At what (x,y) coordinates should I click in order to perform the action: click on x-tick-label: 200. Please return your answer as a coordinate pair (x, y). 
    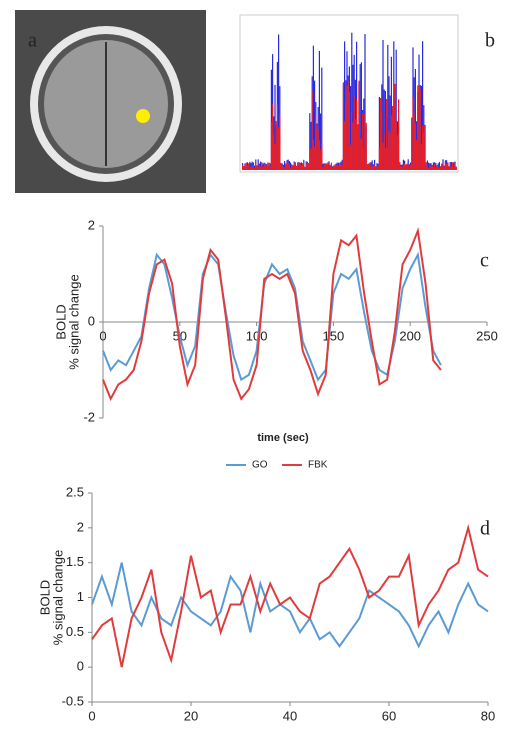
    Looking at the image, I should click on (410, 335).